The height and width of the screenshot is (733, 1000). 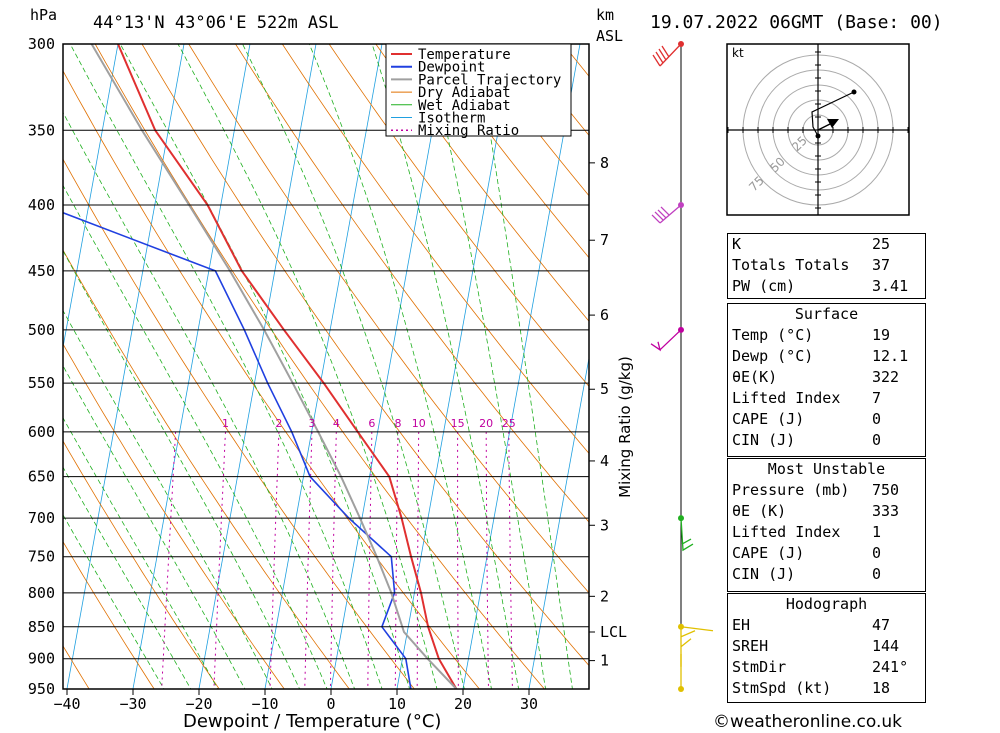 I want to click on indices-basic-table: K 25 Totals Totals 37 PW (cm) 3.41, so click(x=820, y=265).